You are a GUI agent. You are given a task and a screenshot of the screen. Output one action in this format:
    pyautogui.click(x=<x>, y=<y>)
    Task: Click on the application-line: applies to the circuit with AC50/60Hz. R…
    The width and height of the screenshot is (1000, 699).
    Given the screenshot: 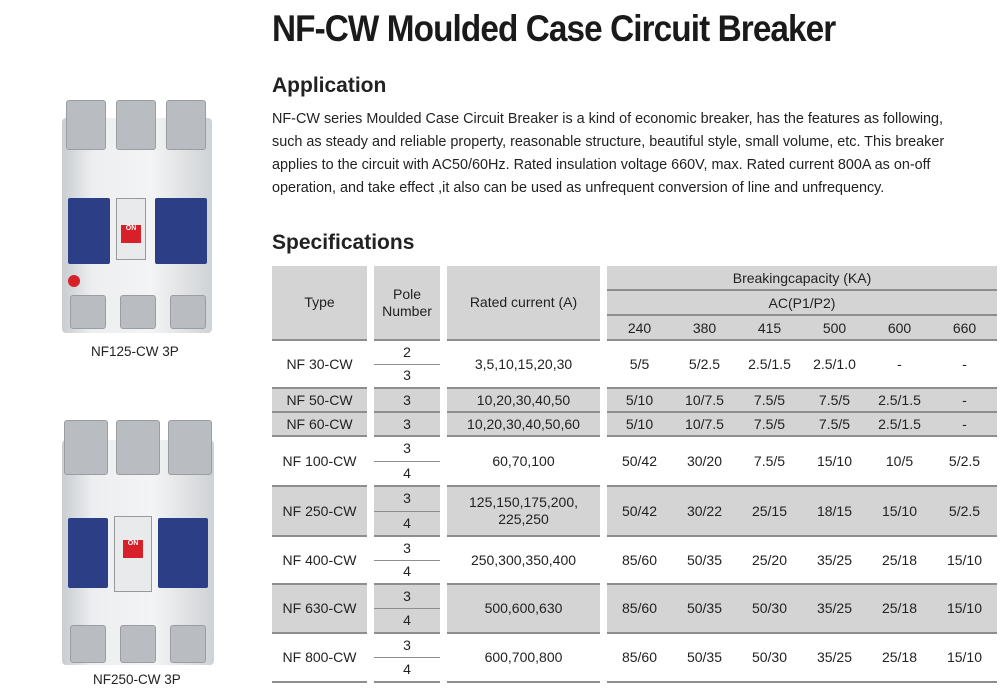 What is the action you would take?
    pyautogui.click(x=601, y=165)
    